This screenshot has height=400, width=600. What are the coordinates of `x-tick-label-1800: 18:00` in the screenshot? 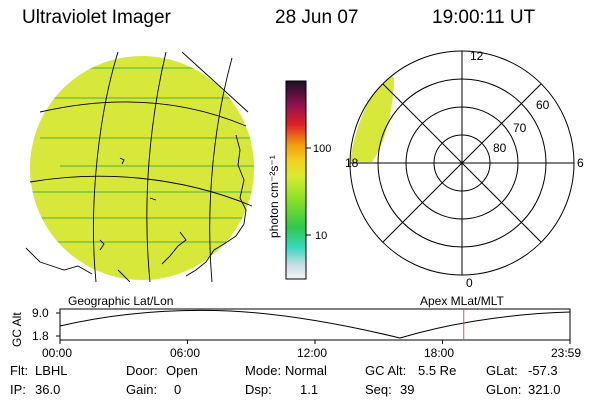 It's located at (439, 353).